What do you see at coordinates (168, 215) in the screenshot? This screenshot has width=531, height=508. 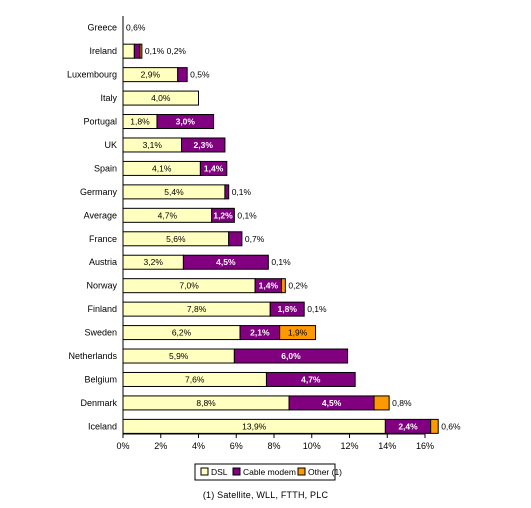 I see `data-label-dsl-average: 4,7%` at bounding box center [168, 215].